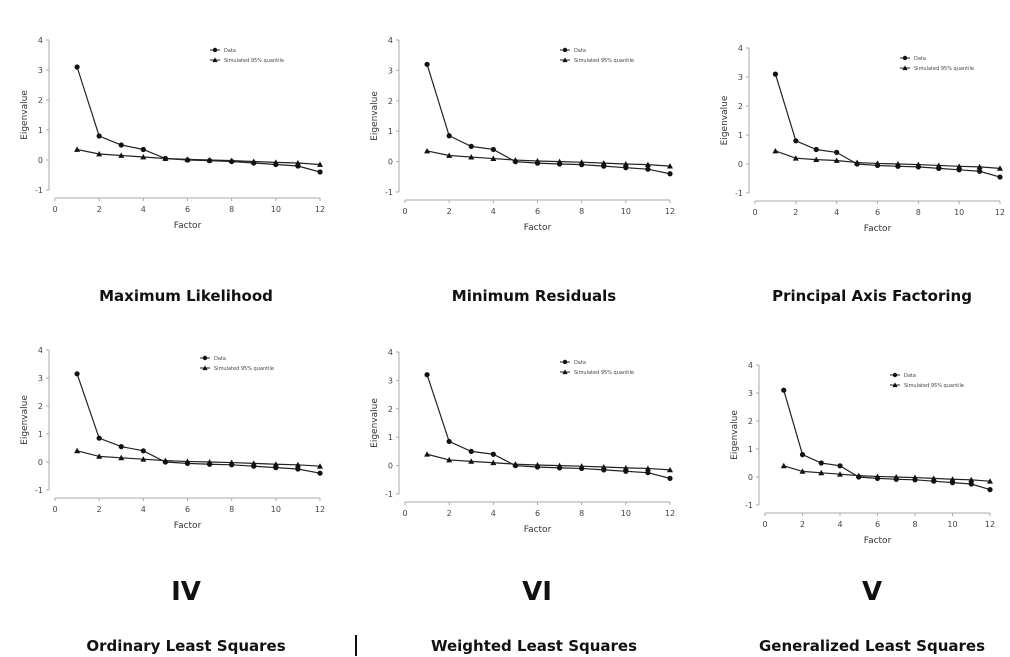 This screenshot has height=657, width=1010. I want to click on x-tick-label: 2, so click(449, 513).